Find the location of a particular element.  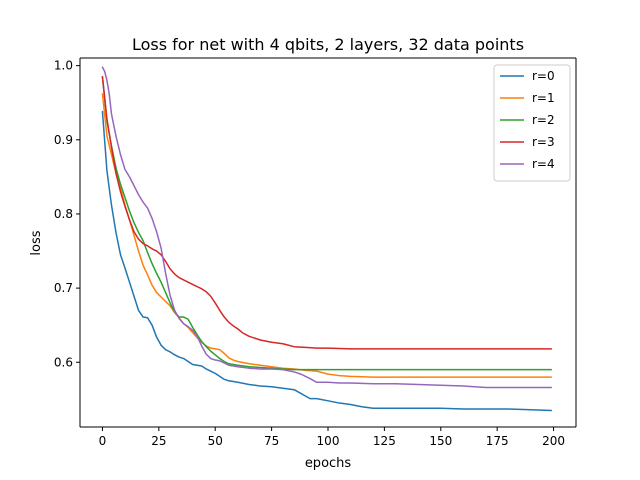

x-tick-label: 100 is located at coordinates (328, 441).